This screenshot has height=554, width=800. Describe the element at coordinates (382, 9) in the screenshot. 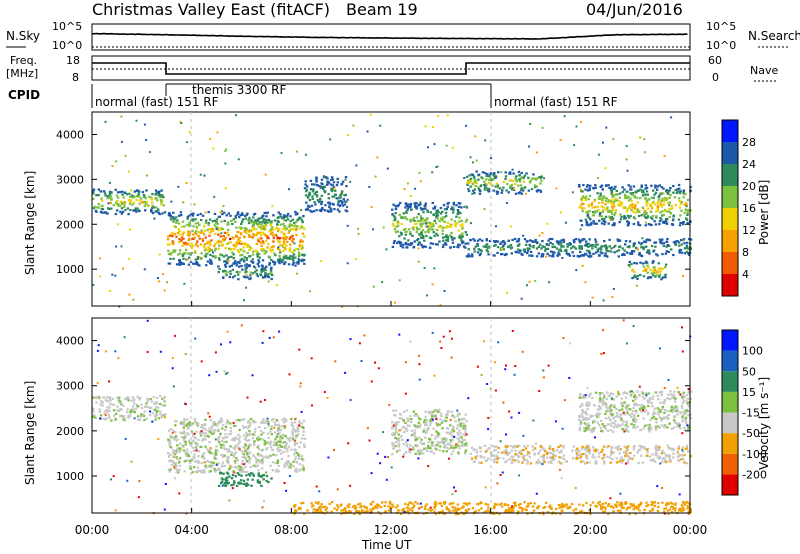

I see `beam-label: Beam 19` at that location.